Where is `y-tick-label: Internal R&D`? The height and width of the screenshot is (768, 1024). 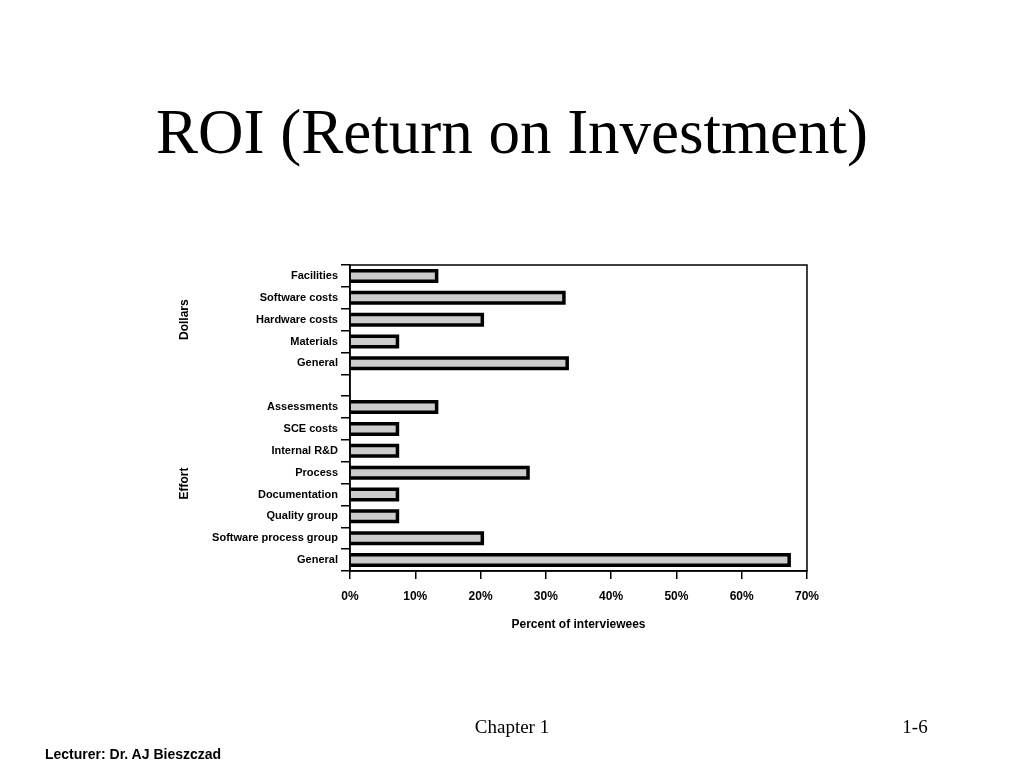
y-tick-label: Internal R&D is located at coordinates (305, 449).